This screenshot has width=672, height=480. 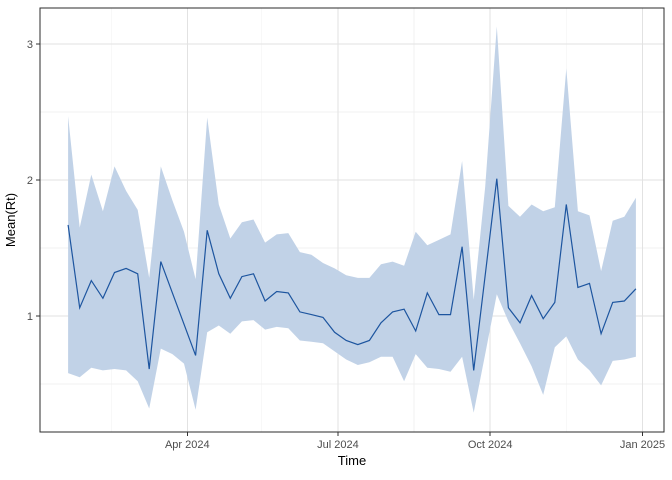 What do you see at coordinates (338, 445) in the screenshot?
I see `x-tick-label: Jul 2024` at bounding box center [338, 445].